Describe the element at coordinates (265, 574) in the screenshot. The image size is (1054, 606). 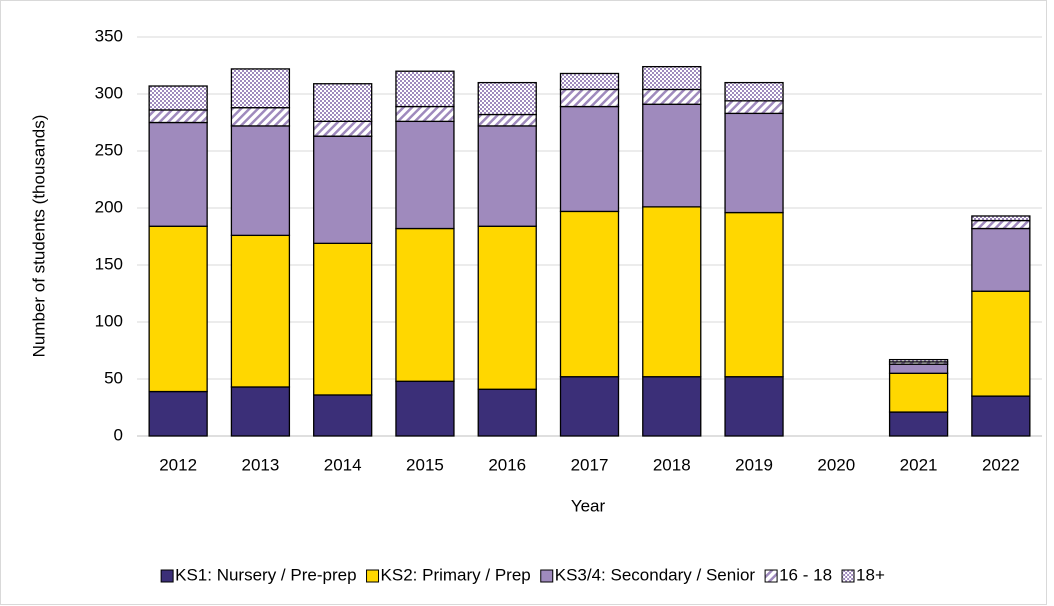
I see `legend-label: KS1: Nursery / Pre-prep` at that location.